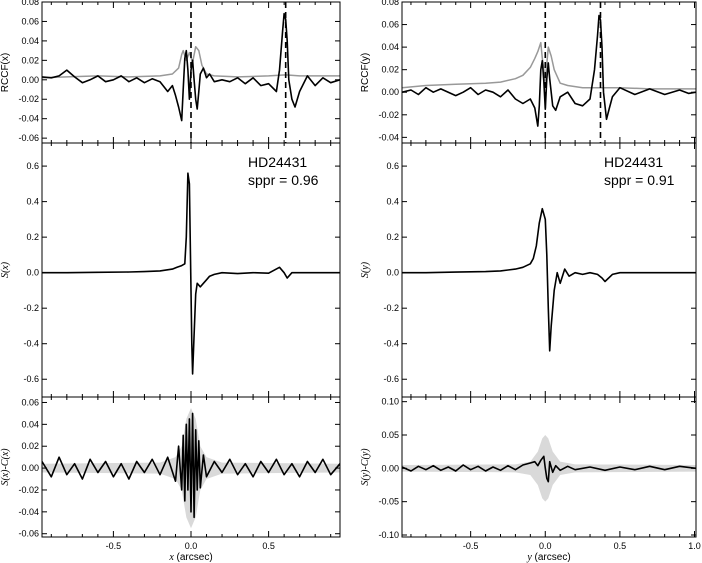 This screenshot has height=563, width=702. I want to click on y-tick-label: -0.10, so click(388, 535).